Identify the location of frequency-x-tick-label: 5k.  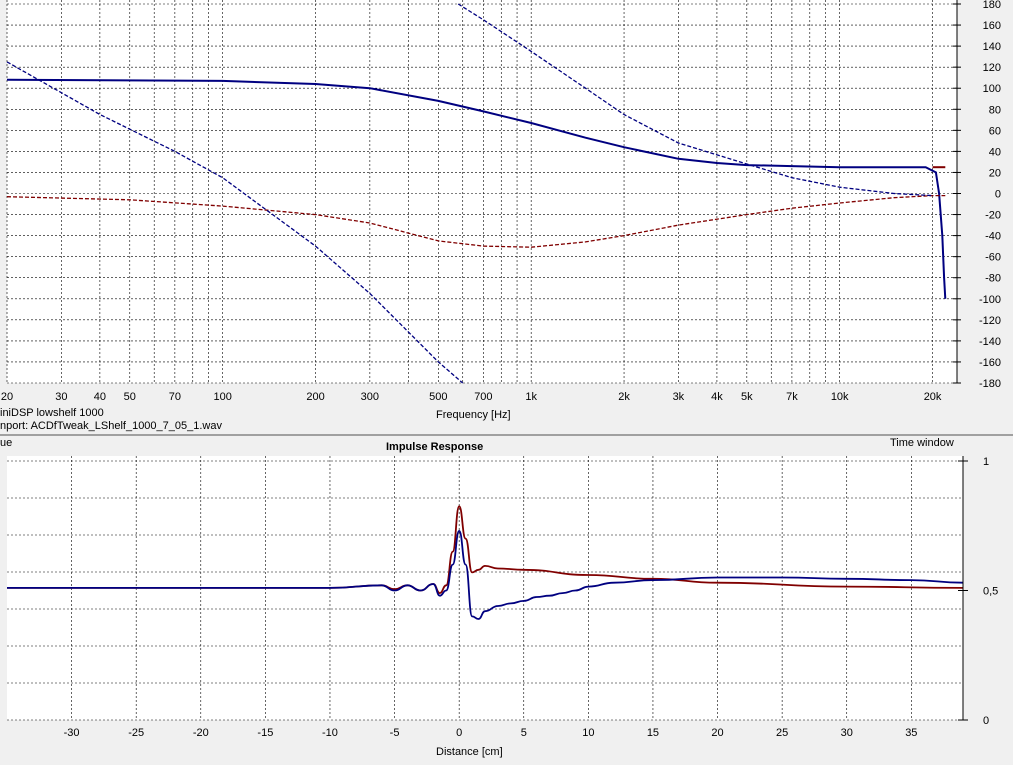
(747, 397).